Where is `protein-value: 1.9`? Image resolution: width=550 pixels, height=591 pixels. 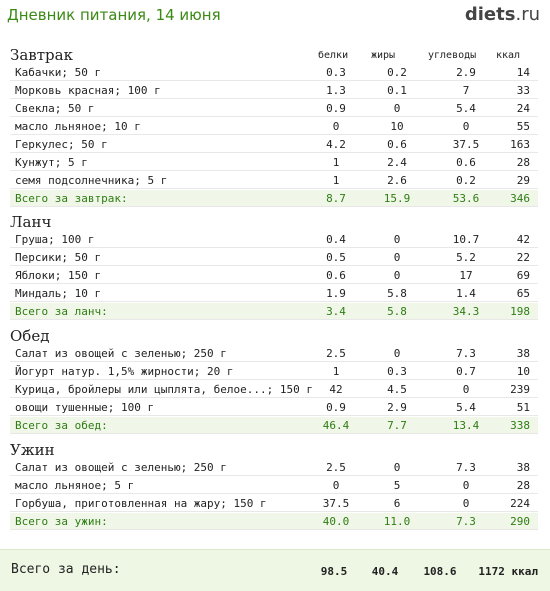
protein-value: 1.9 is located at coordinates (336, 293).